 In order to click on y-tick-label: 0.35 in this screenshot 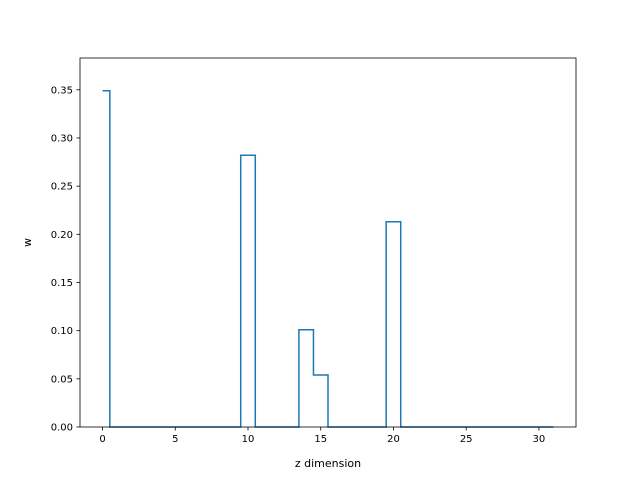, I will do `click(62, 90)`.